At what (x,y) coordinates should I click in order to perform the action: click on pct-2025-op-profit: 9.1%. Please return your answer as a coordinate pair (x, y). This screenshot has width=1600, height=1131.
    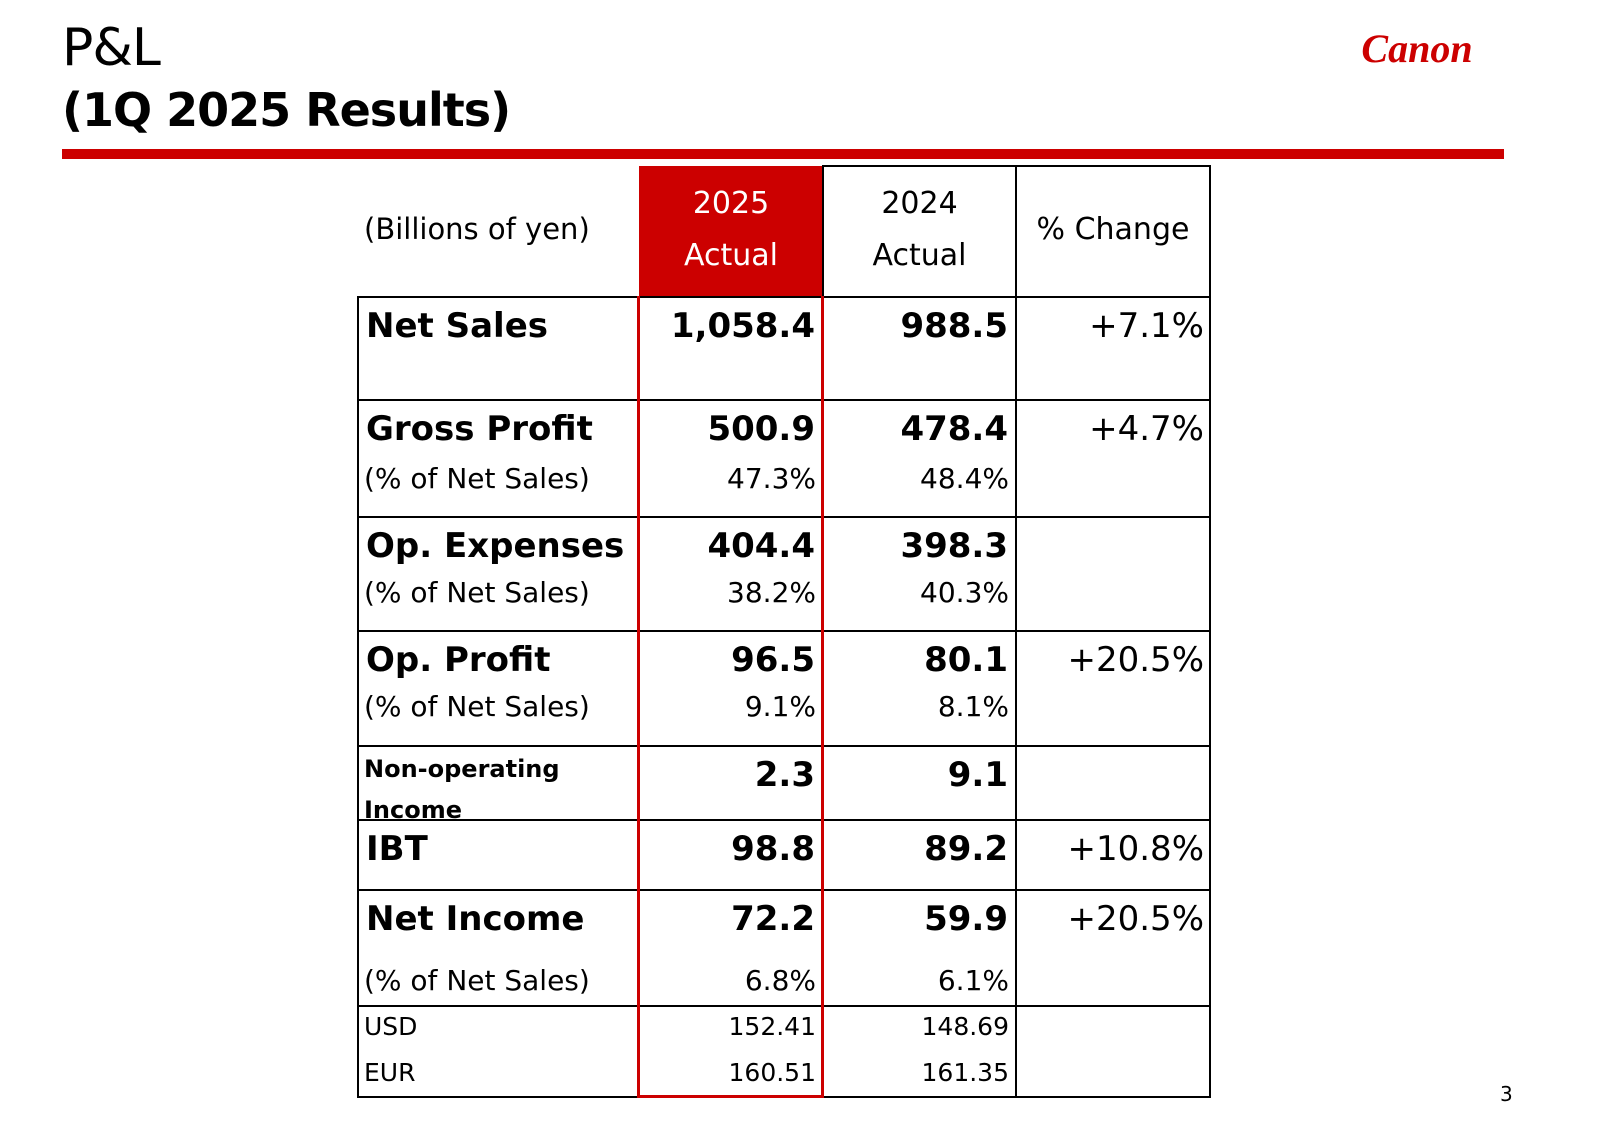
    Looking at the image, I should click on (780, 706).